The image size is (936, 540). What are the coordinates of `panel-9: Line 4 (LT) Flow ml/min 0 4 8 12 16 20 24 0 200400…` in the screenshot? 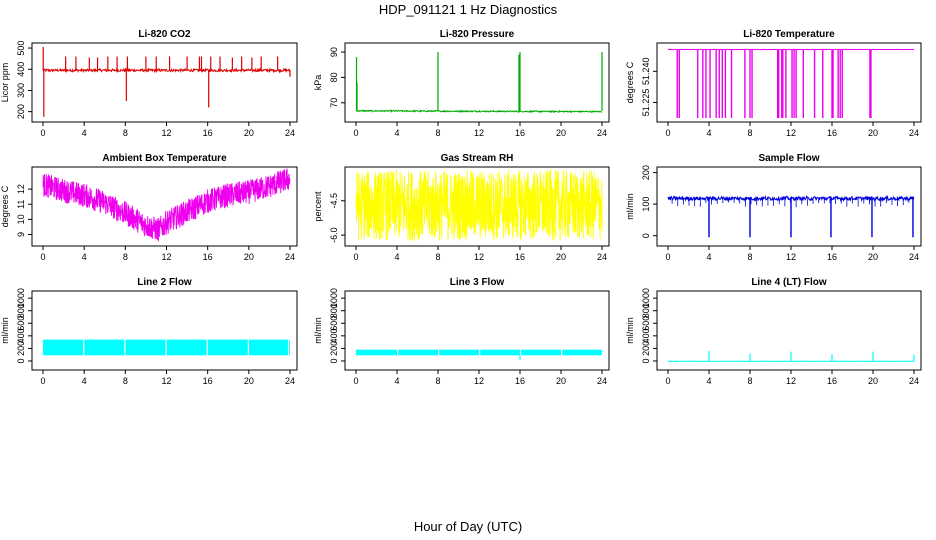 It's located at (773, 331).